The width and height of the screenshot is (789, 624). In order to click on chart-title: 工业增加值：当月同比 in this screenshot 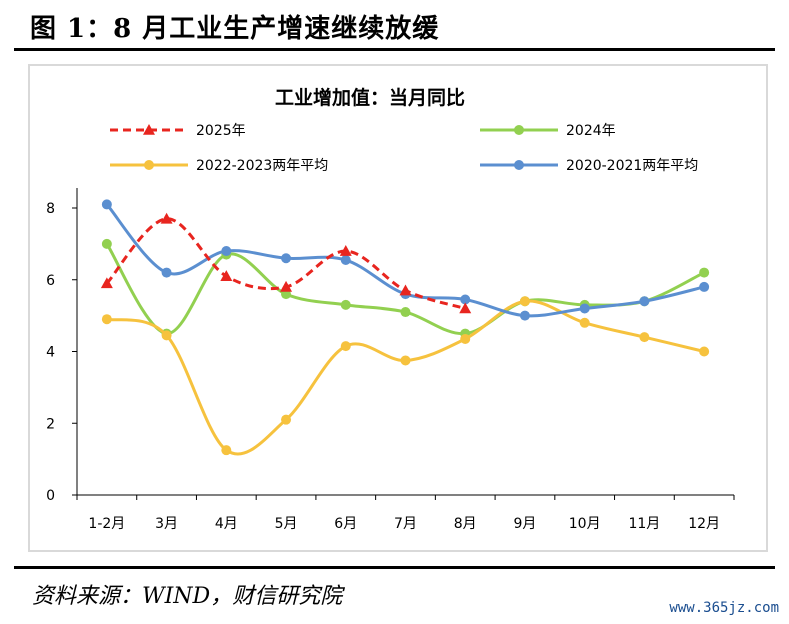, I will do `click(370, 97)`.